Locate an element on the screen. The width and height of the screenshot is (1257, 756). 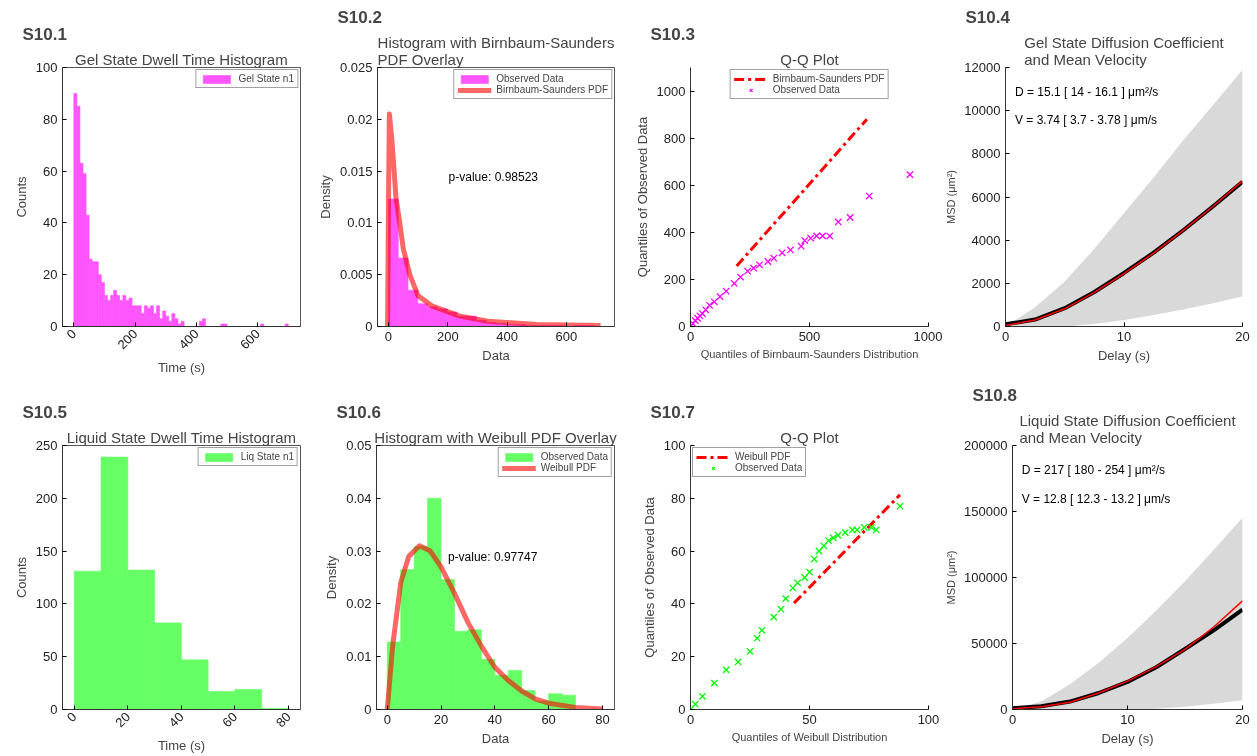
y-tick-label: 600 is located at coordinates (674, 185).